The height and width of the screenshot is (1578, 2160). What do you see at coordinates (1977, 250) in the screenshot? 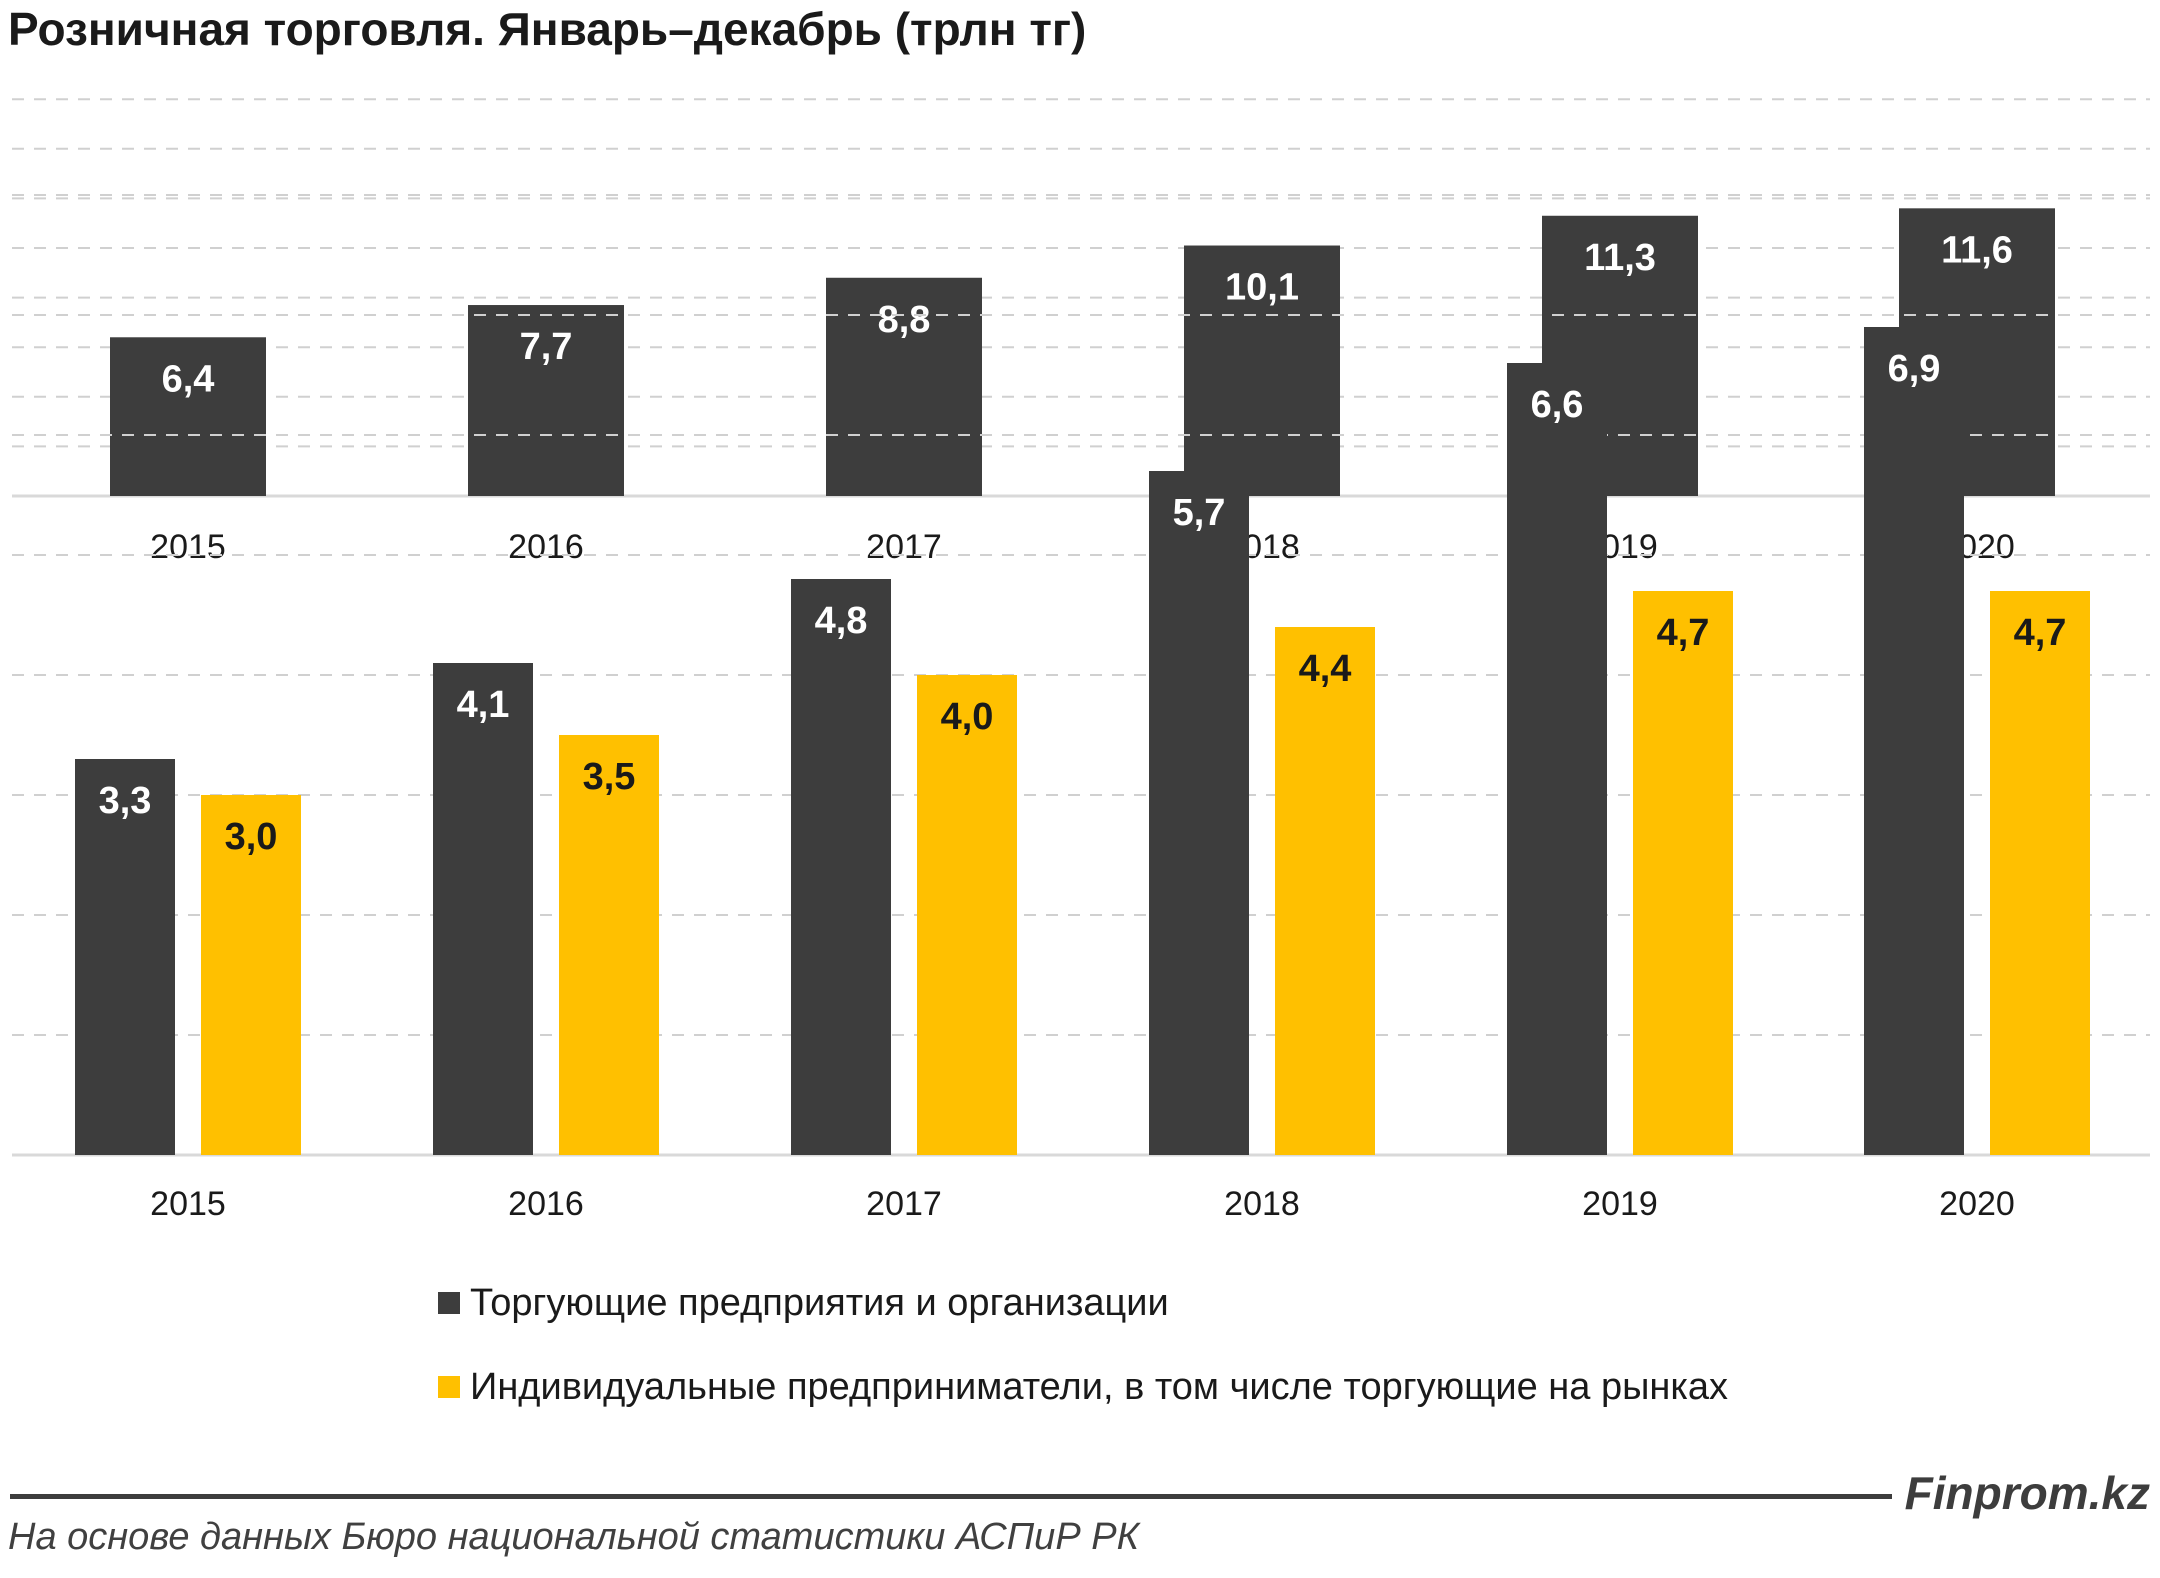
I see `data-label: 11,6` at bounding box center [1977, 250].